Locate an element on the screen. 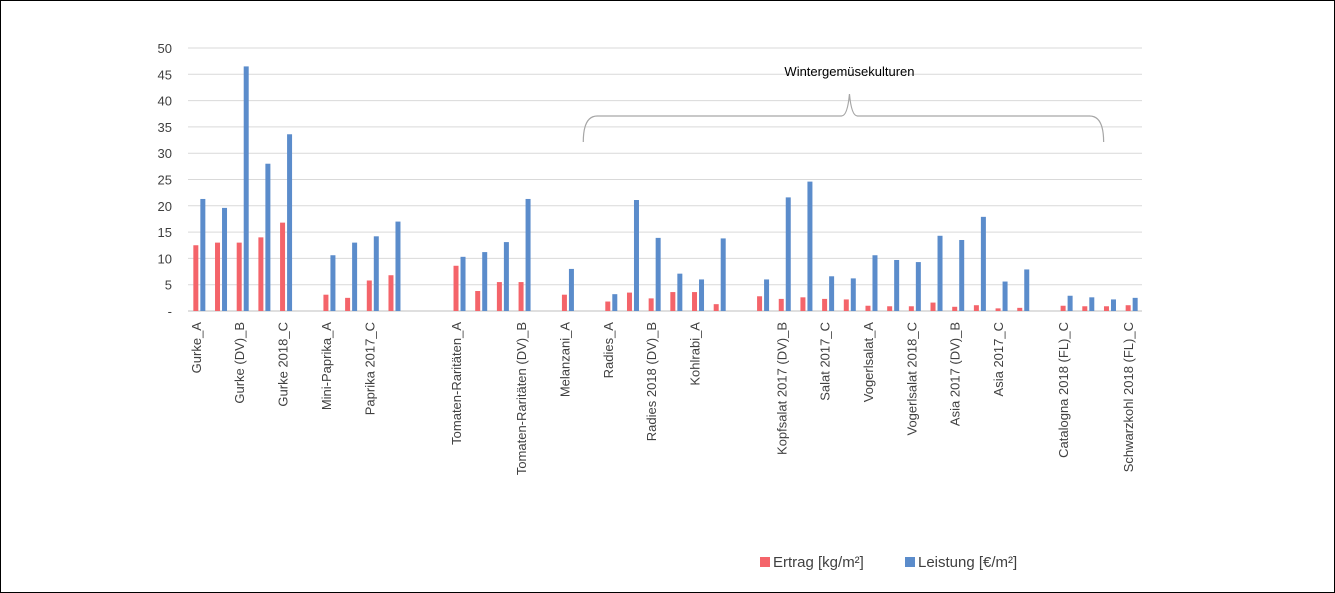 This screenshot has height=593, width=1335. legend-label: Leistung [€/m²] is located at coordinates (967, 562).